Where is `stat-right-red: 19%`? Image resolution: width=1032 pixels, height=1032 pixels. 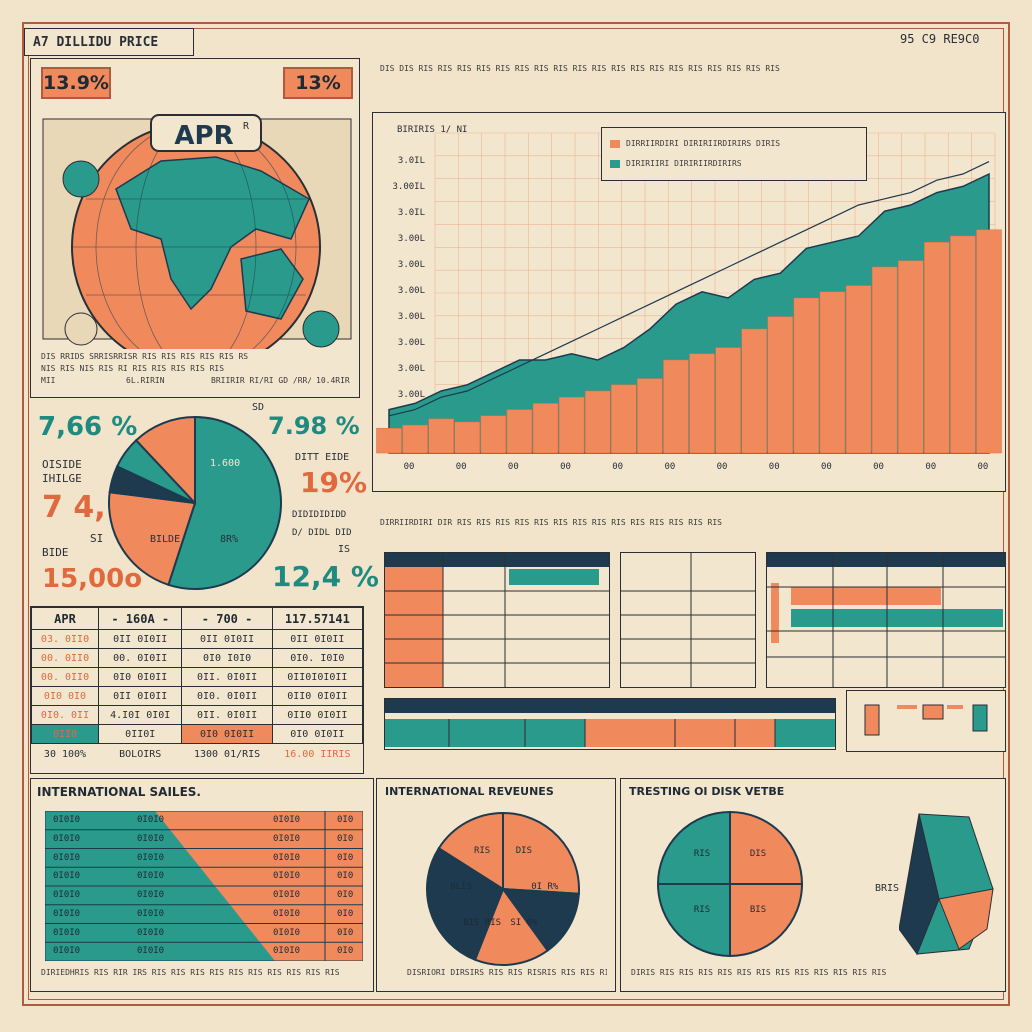 stat-right-red: 19% is located at coordinates (334, 482).